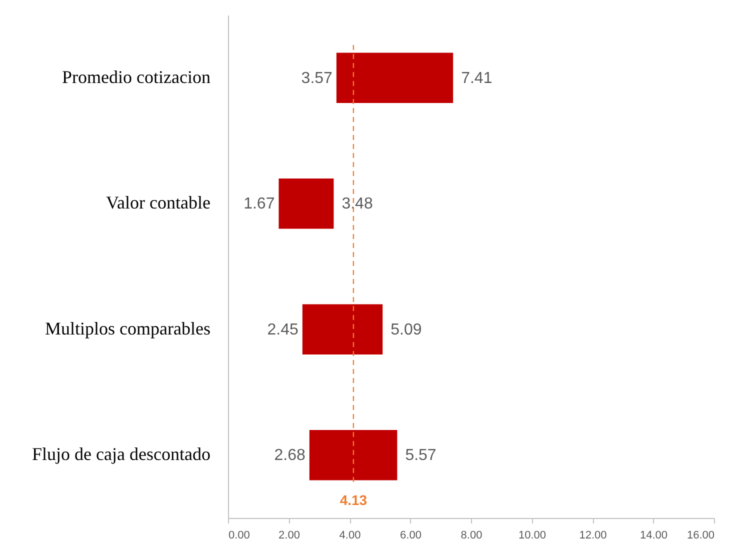 The height and width of the screenshot is (548, 734). I want to click on x-tick-label: 6.00, so click(411, 536).